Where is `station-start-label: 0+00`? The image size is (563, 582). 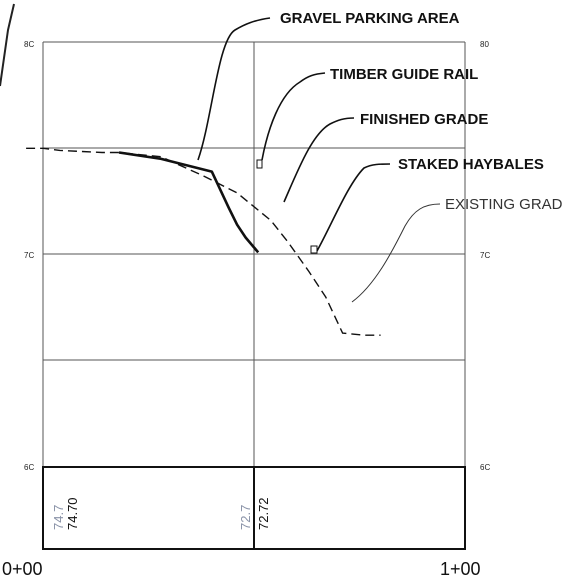
station-start-label: 0+00 is located at coordinates (22, 569).